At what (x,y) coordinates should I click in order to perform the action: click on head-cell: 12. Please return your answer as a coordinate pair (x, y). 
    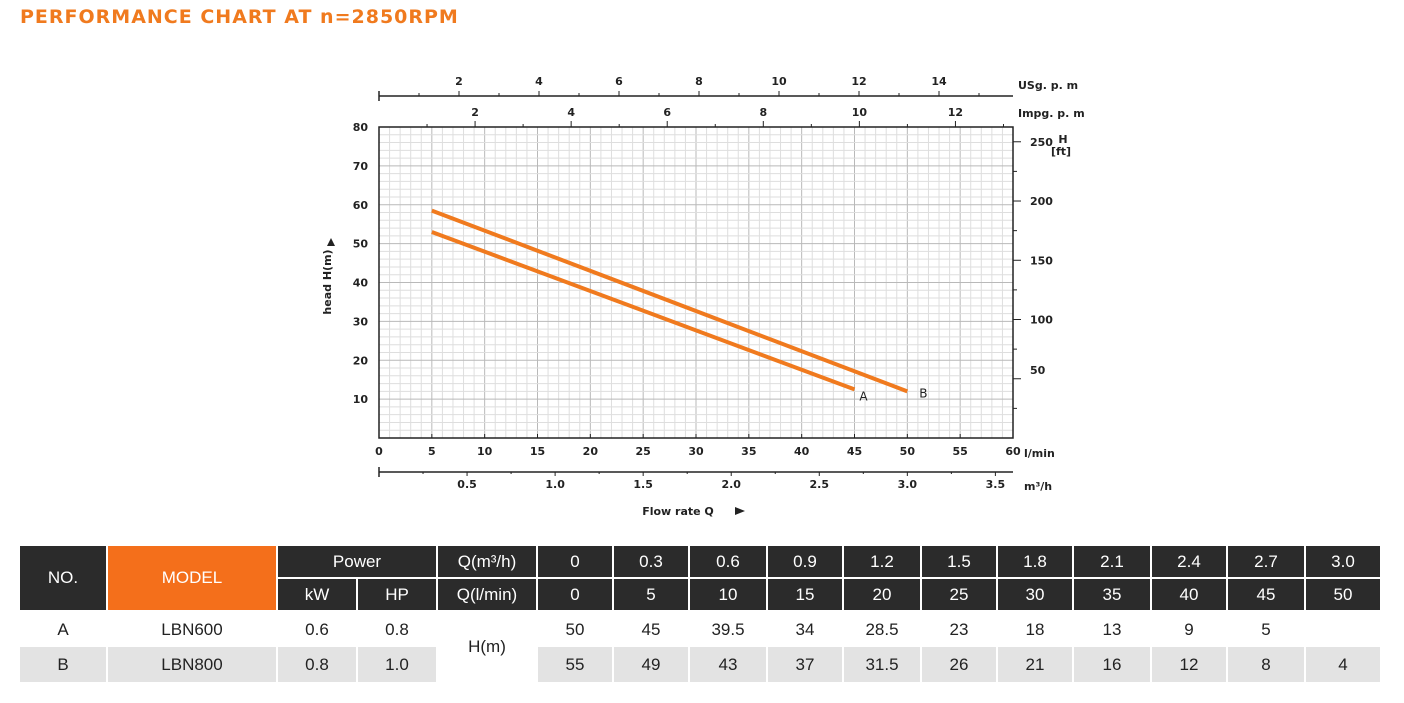
    Looking at the image, I should click on (1189, 664).